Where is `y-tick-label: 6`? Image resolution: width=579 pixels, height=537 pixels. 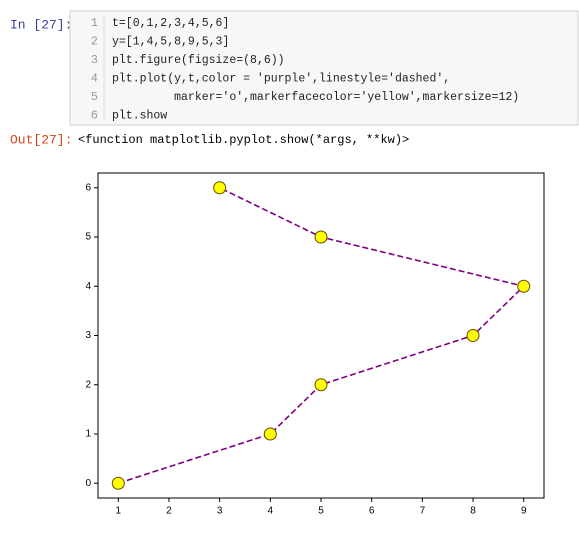 y-tick-label: 6 is located at coordinates (88, 187).